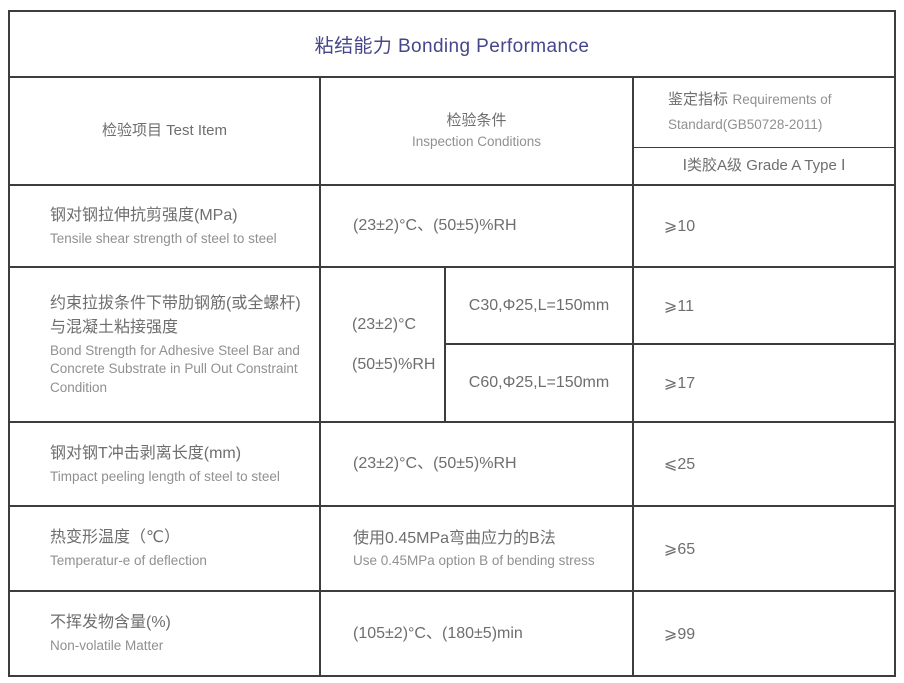  Describe the element at coordinates (165, 633) in the screenshot. I see `row-non-volatile-item: 不挥发物含量(%) Non-volatile Matter` at that location.